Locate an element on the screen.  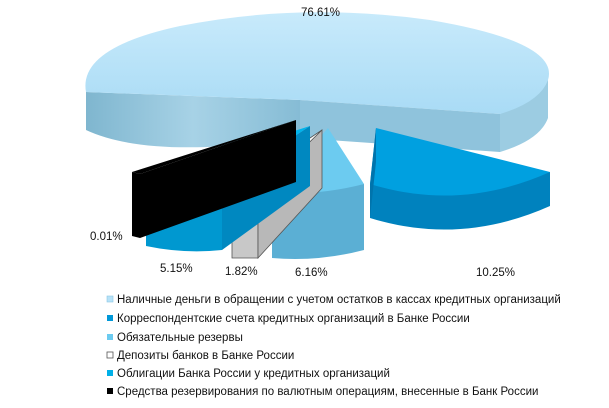
slice-corr-accounts is located at coordinates (460, 179).